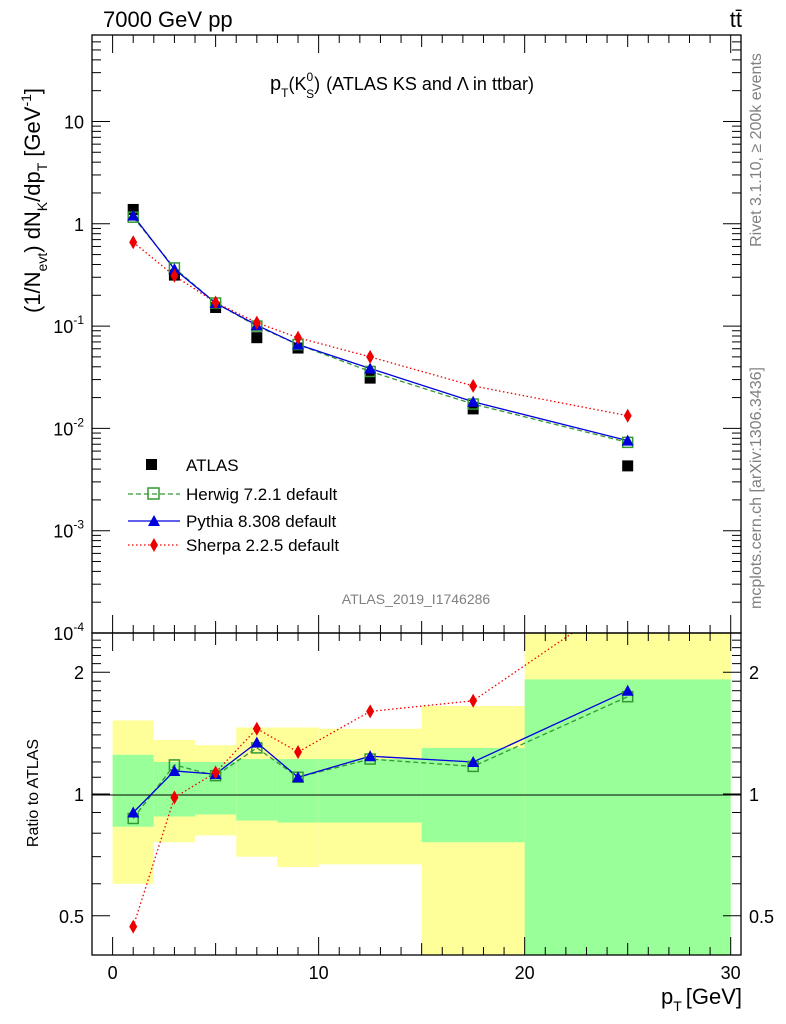  Describe the element at coordinates (736, 19) in the screenshot. I see `header-process-label: tt̄` at that location.